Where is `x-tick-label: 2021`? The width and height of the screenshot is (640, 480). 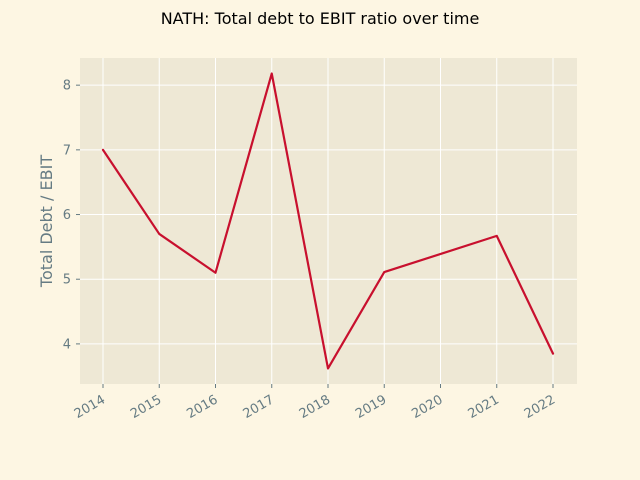
x-tick-label: 2021 is located at coordinates (484, 407).